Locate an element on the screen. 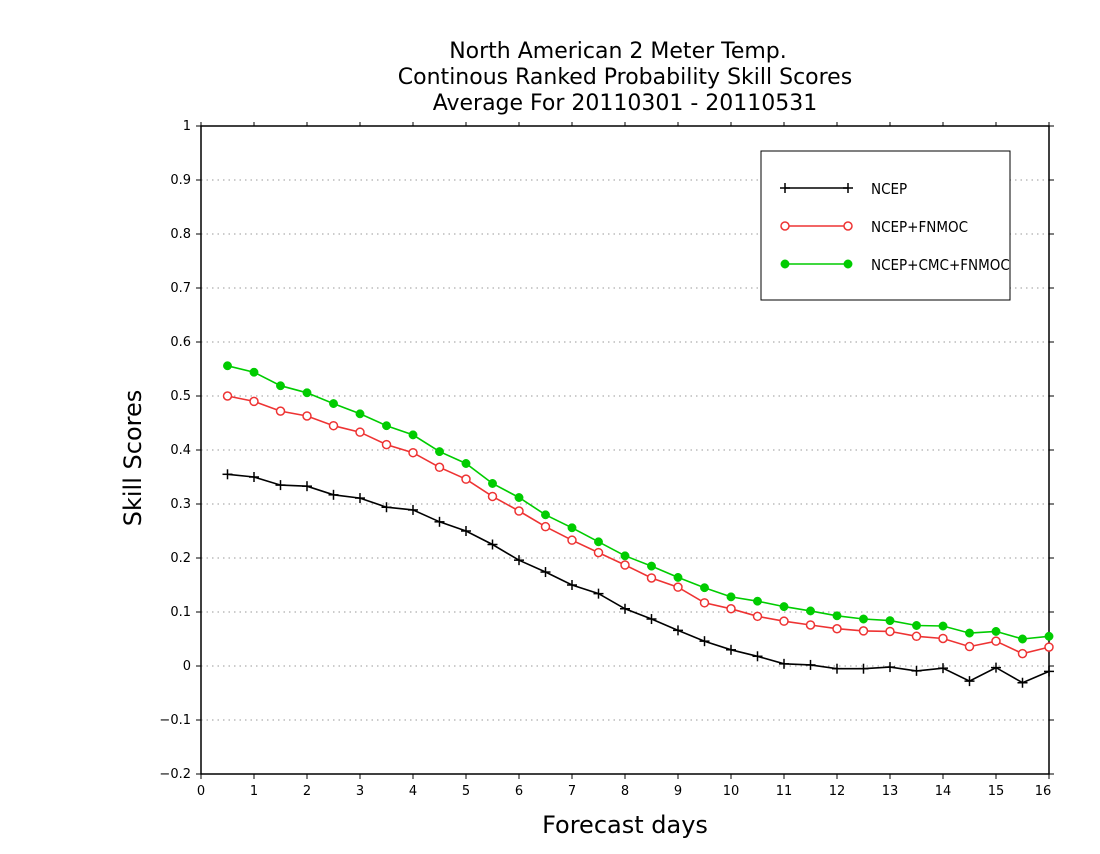 This screenshot has height=854, width=1100. legend-label: NCEP+CMC+FNMOC is located at coordinates (940, 265).